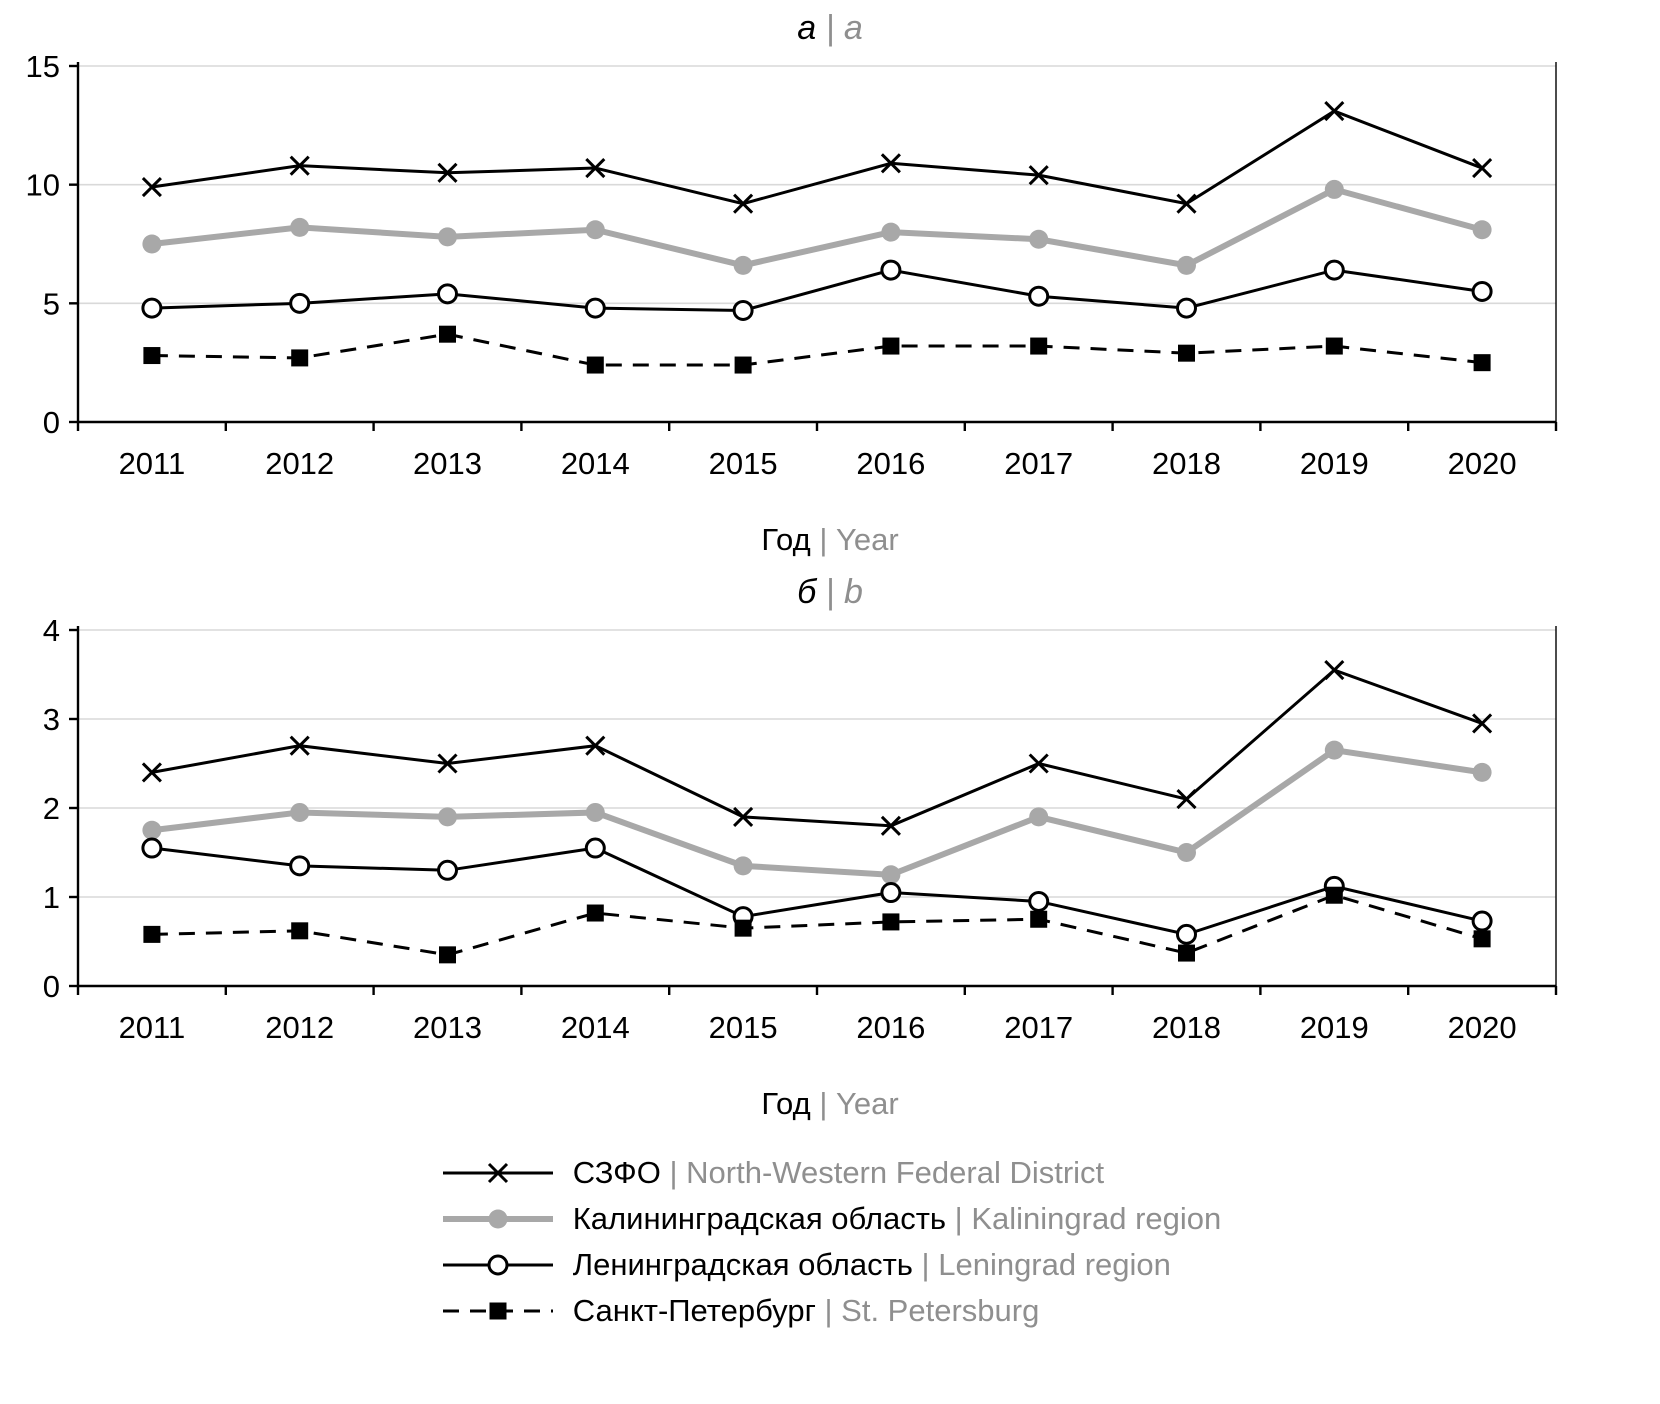 This screenshot has height=1404, width=1660. I want to click on legend-row-spb: Санкт-Петербург | St. Petersburg, so click(830, 1311).